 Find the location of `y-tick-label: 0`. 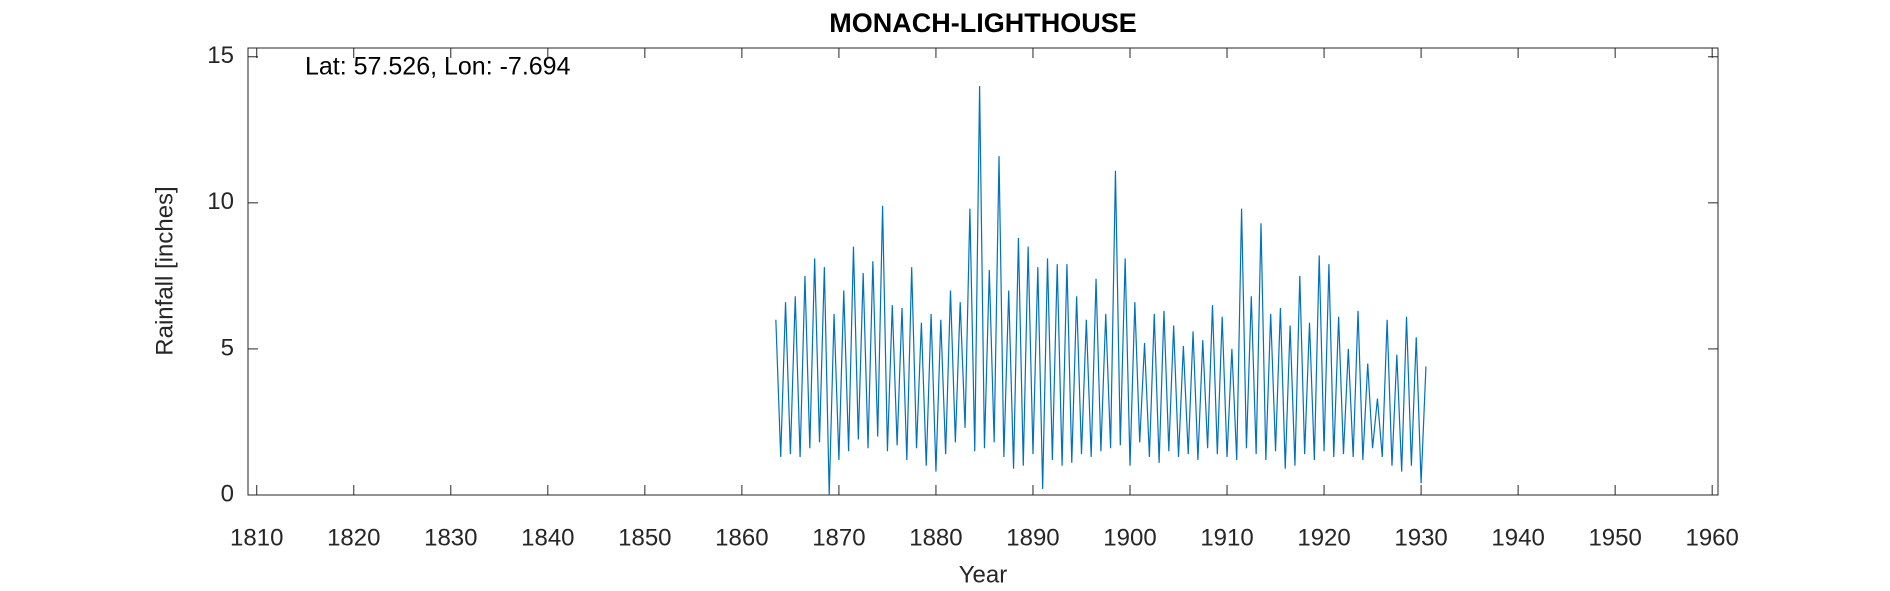

y-tick-label: 0 is located at coordinates (227, 493).